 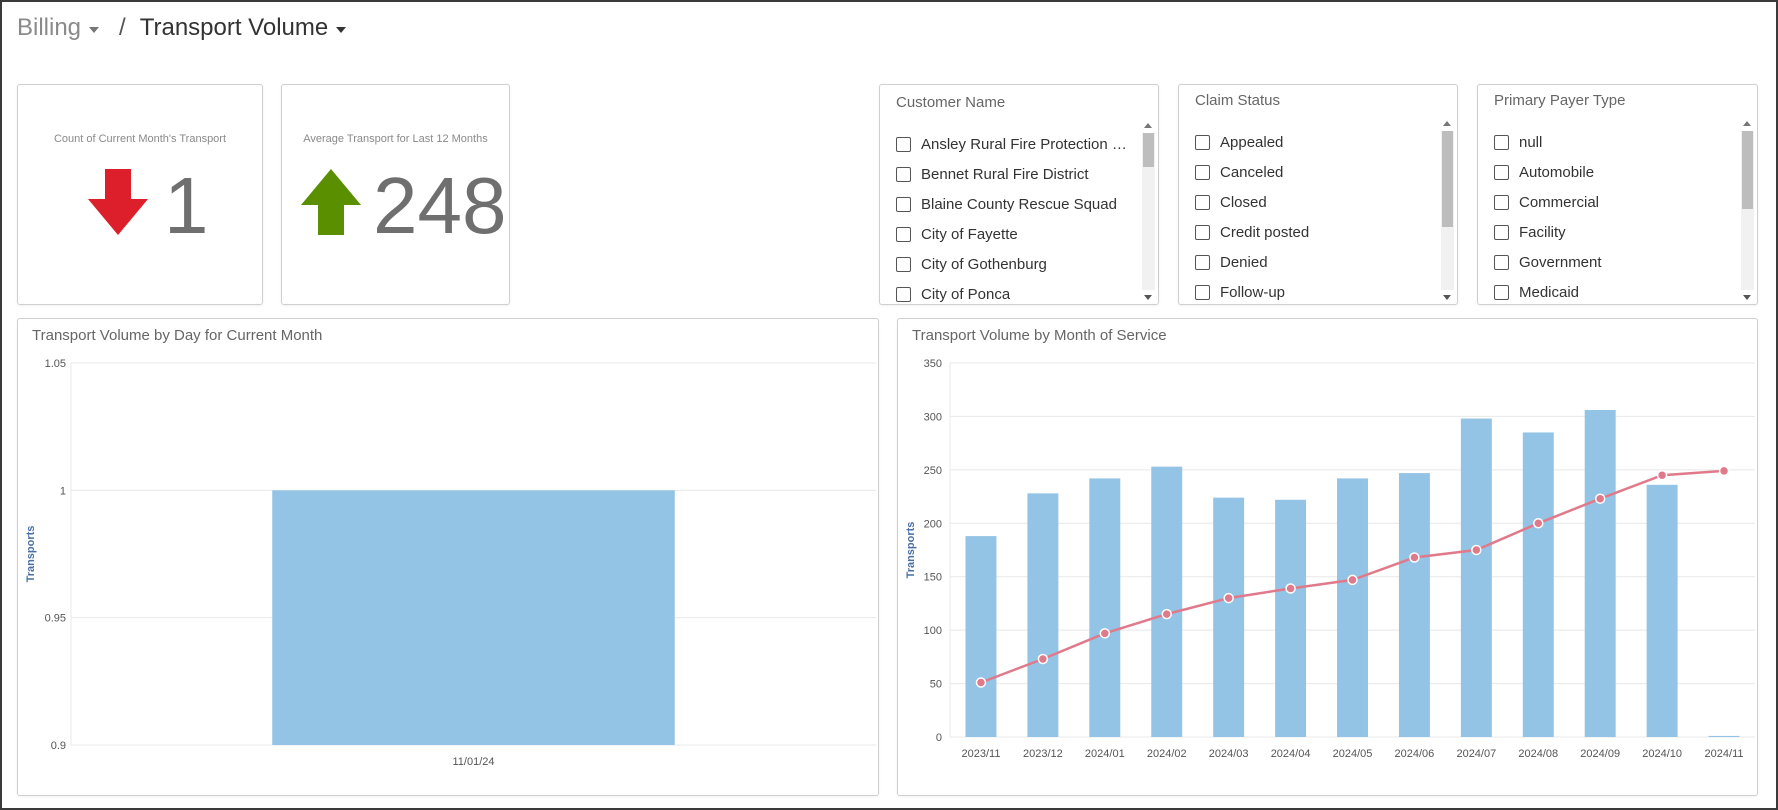 What do you see at coordinates (1252, 142) in the screenshot?
I see `filter-option-label: Appealed` at bounding box center [1252, 142].